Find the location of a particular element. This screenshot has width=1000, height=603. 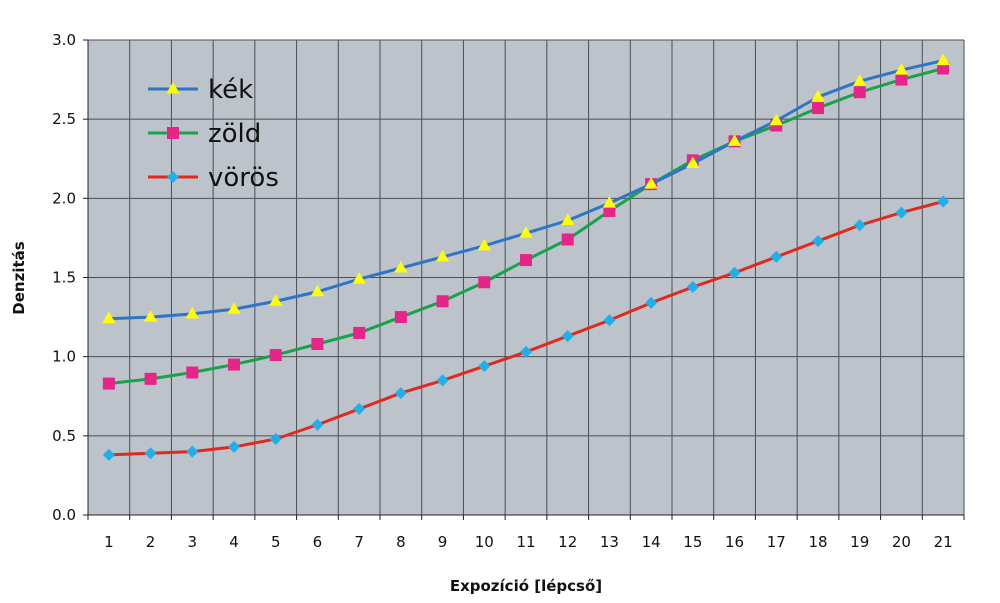

legend: kék zöld vörös is located at coordinates (213, 134).